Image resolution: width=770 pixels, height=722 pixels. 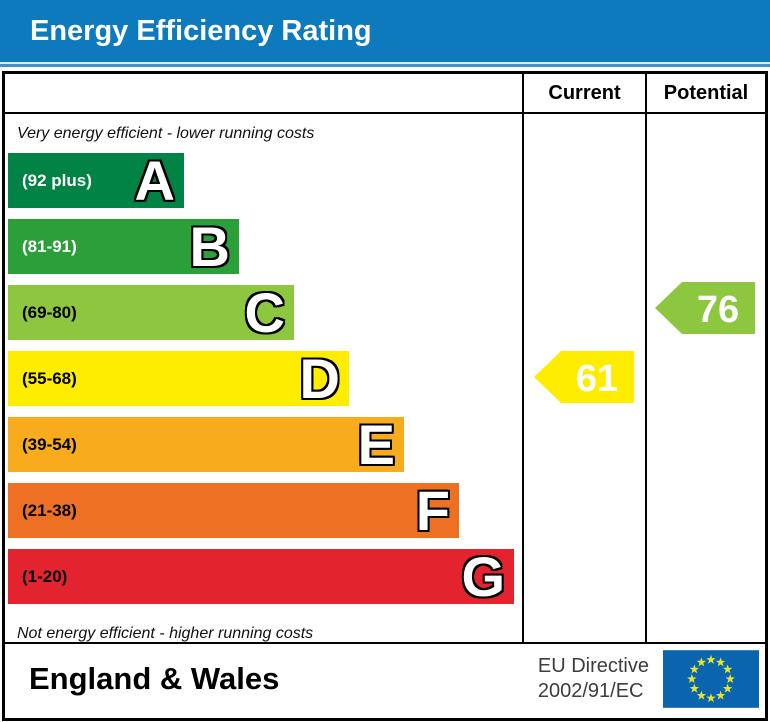 What do you see at coordinates (154, 180) in the screenshot?
I see `band-letter-a: A` at bounding box center [154, 180].